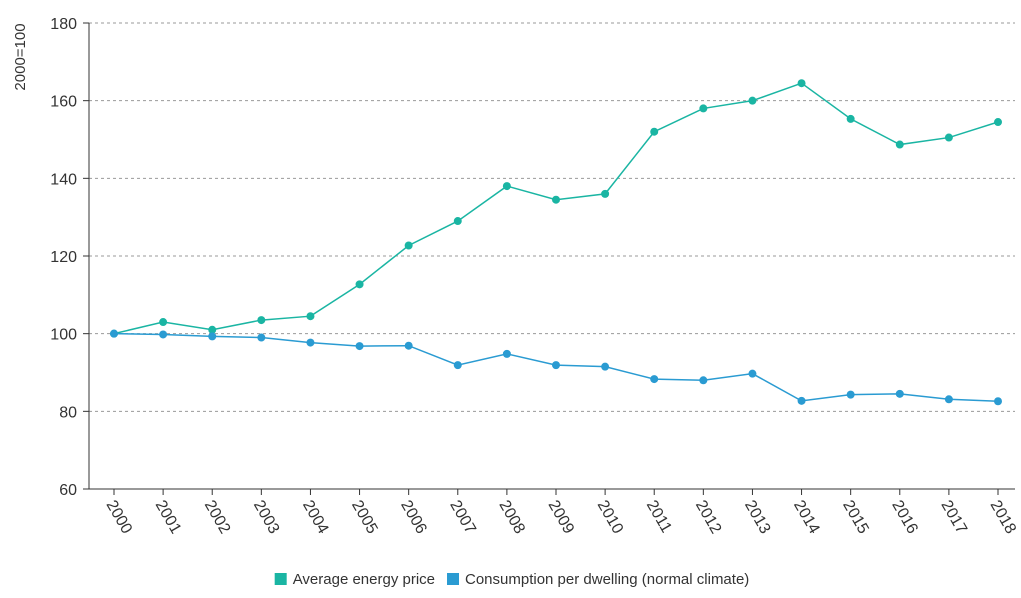 The image size is (1021, 598). What do you see at coordinates (953, 517) in the screenshot?
I see `x-tick-label: 2017` at bounding box center [953, 517].